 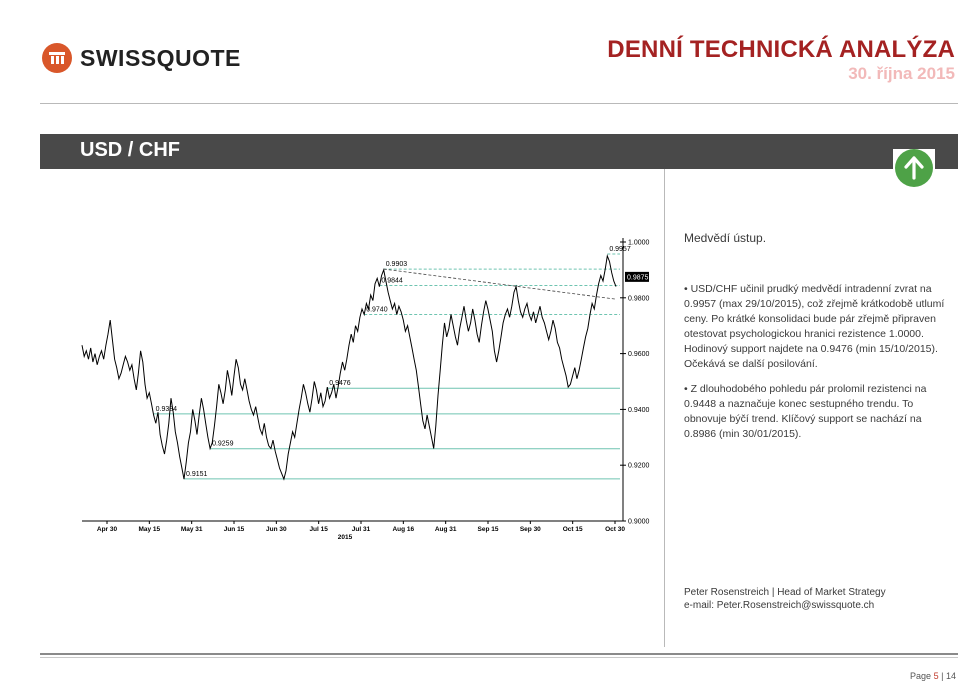 I want to click on footer-divider, so click(x=499, y=654).